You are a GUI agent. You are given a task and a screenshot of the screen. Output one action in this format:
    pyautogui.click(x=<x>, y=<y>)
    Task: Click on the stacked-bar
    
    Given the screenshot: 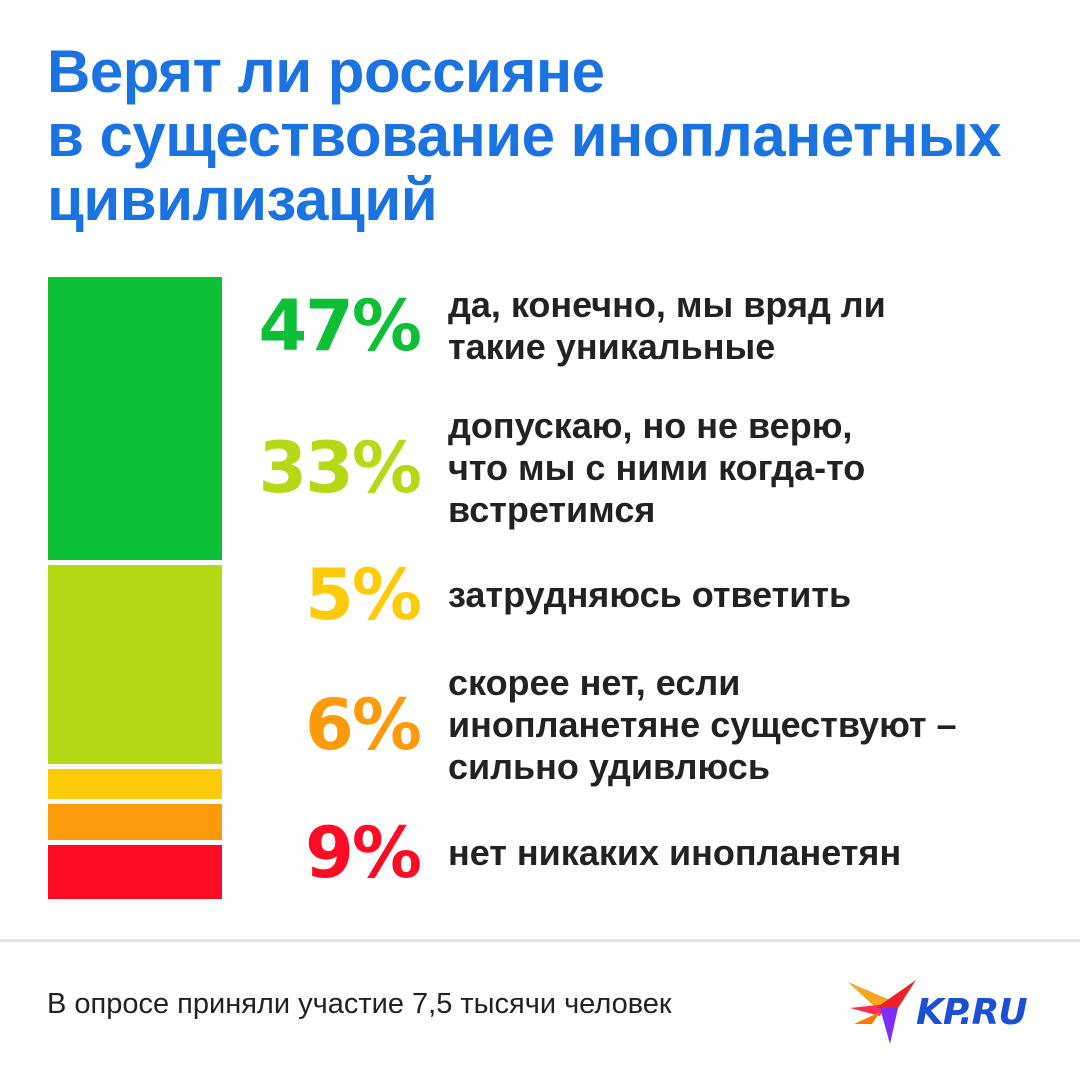 What is the action you would take?
    pyautogui.click(x=135, y=588)
    